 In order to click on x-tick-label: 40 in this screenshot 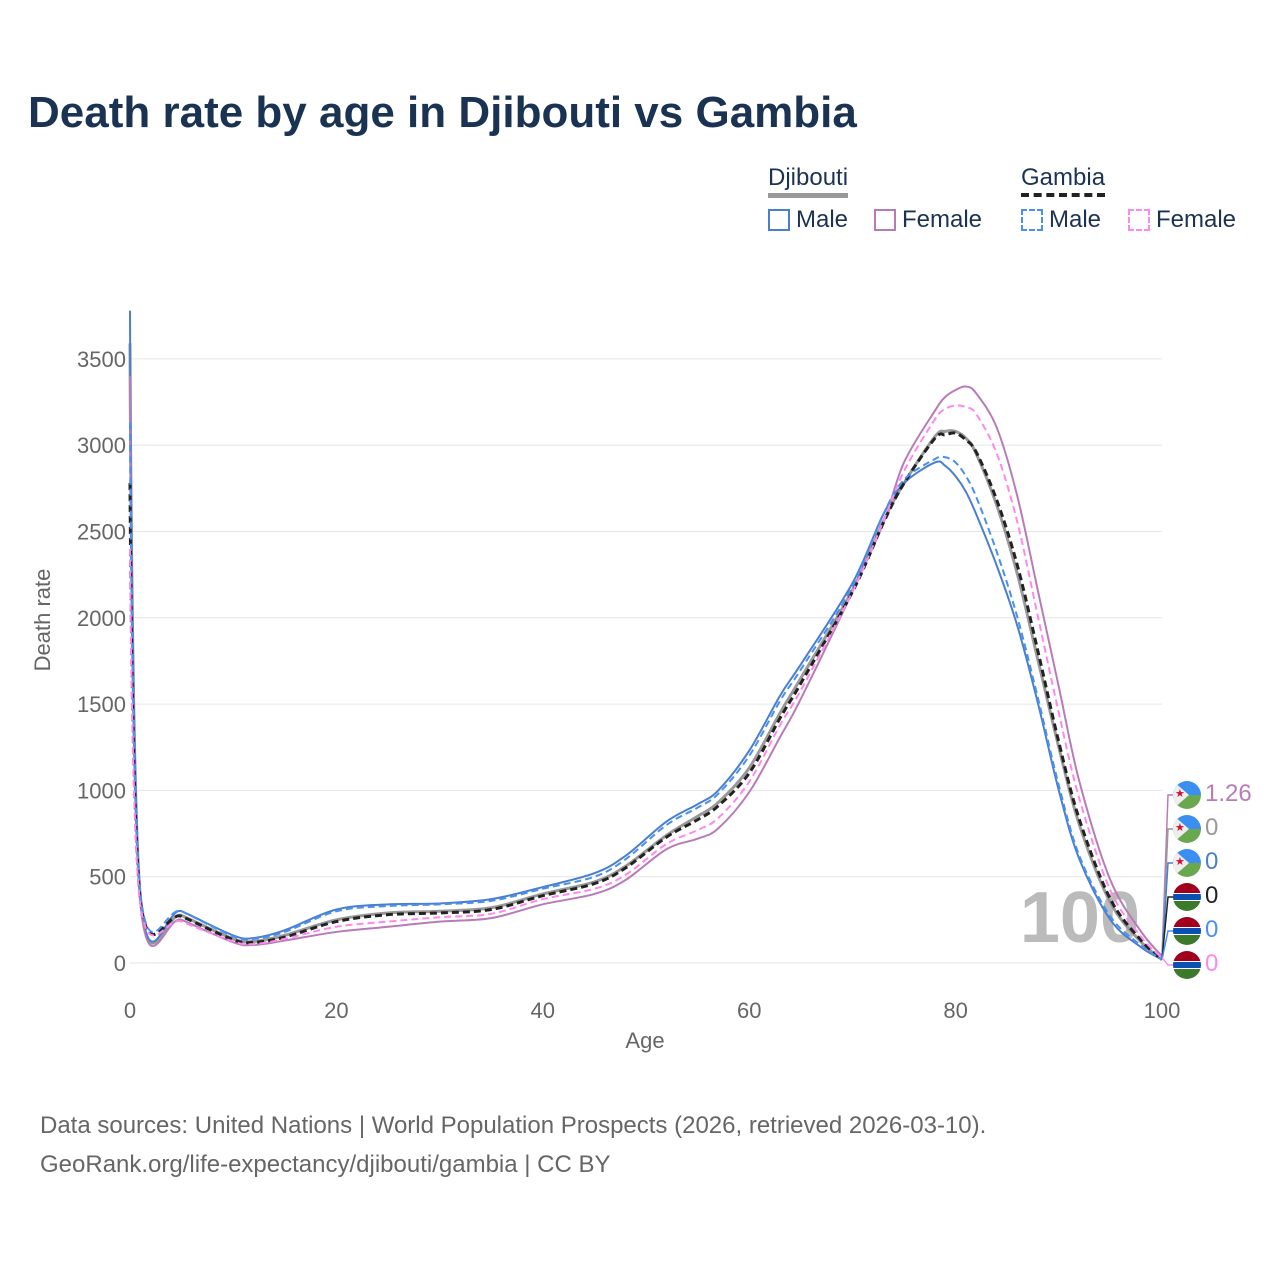, I will do `click(543, 1010)`.